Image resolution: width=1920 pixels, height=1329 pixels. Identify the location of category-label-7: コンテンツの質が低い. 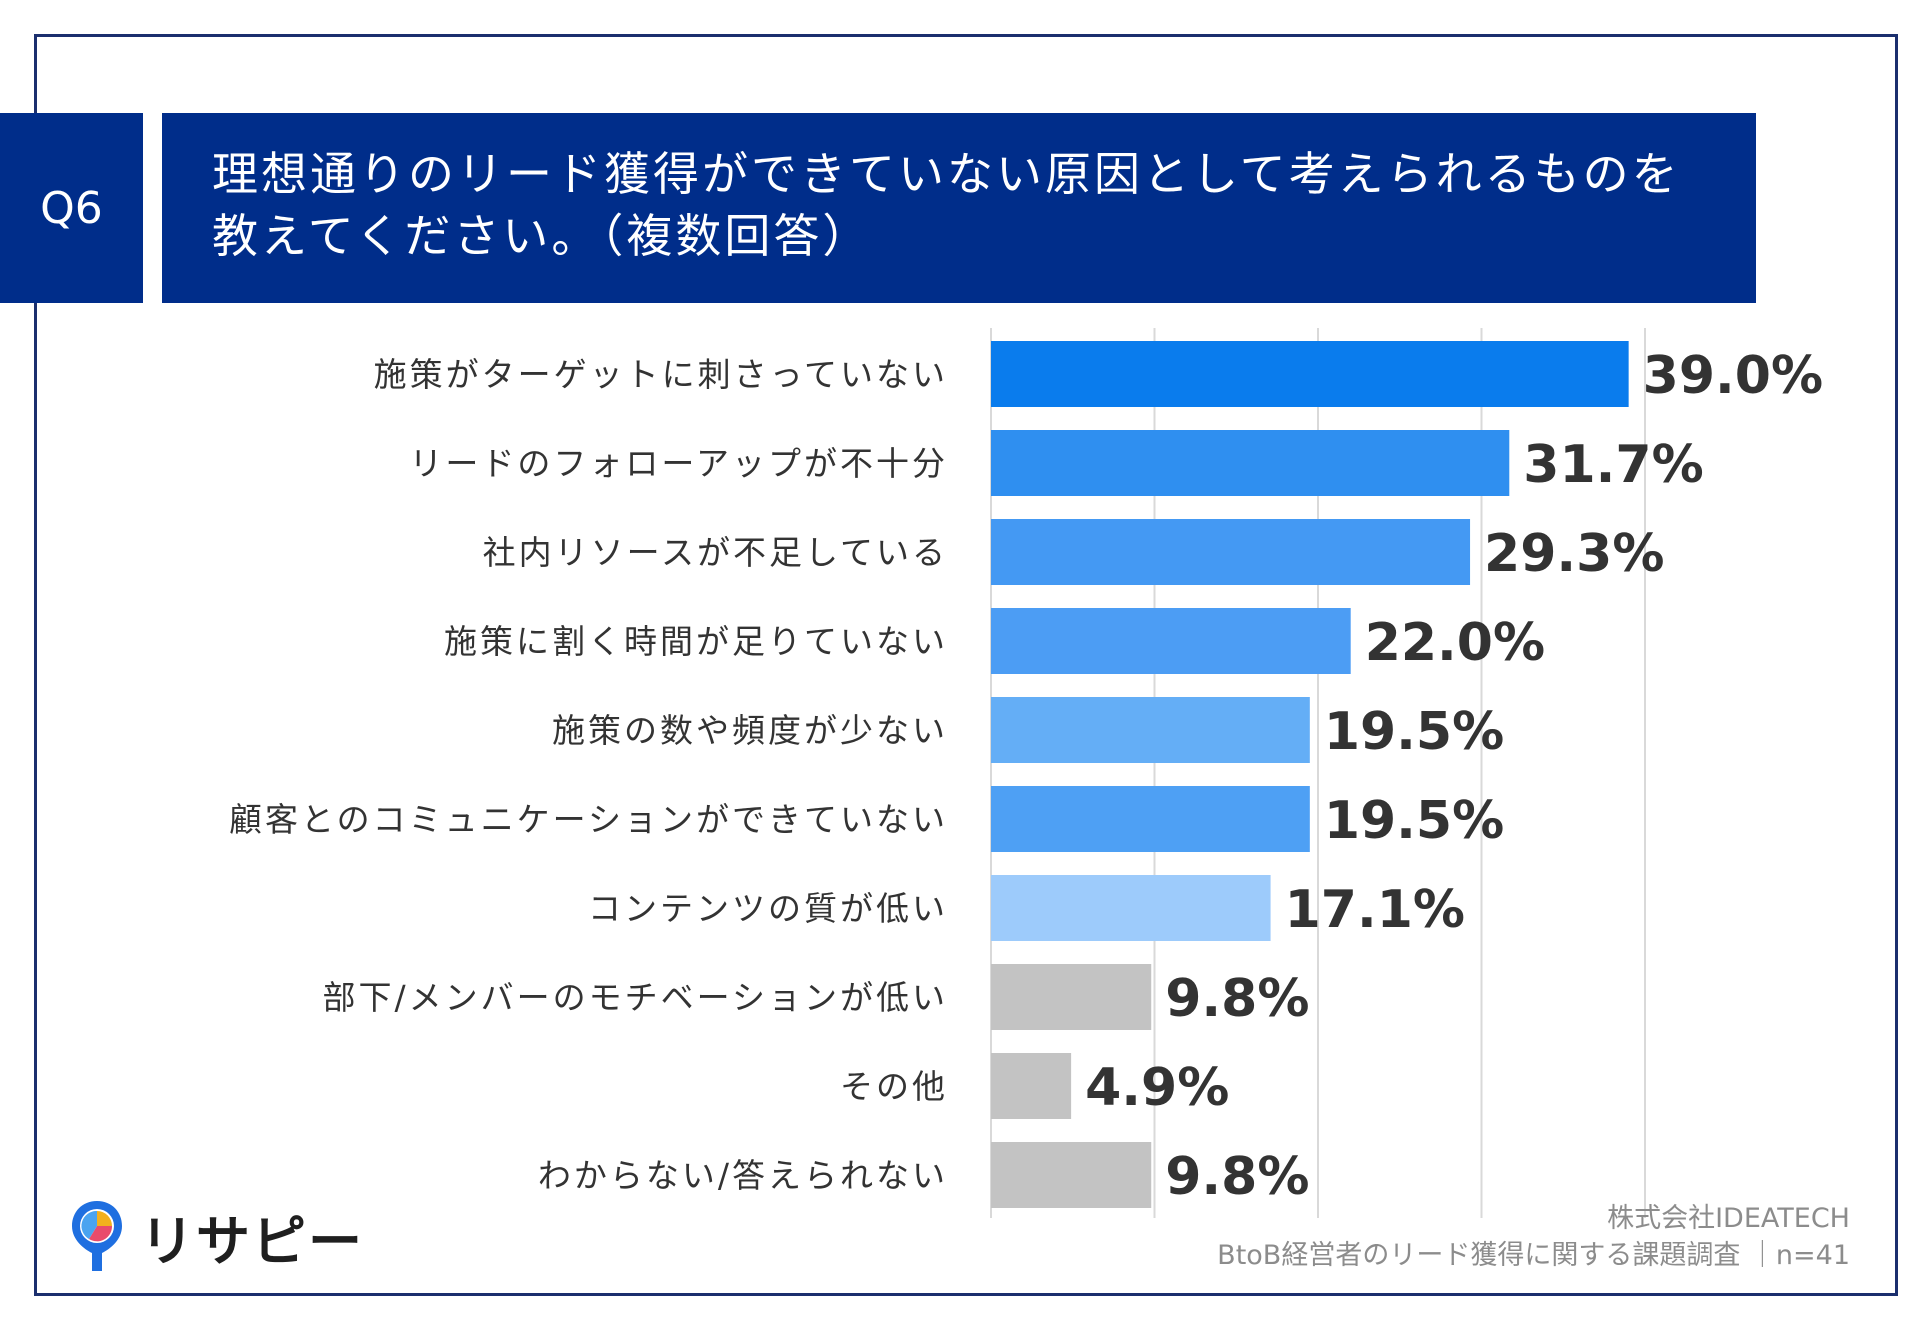
(768, 908).